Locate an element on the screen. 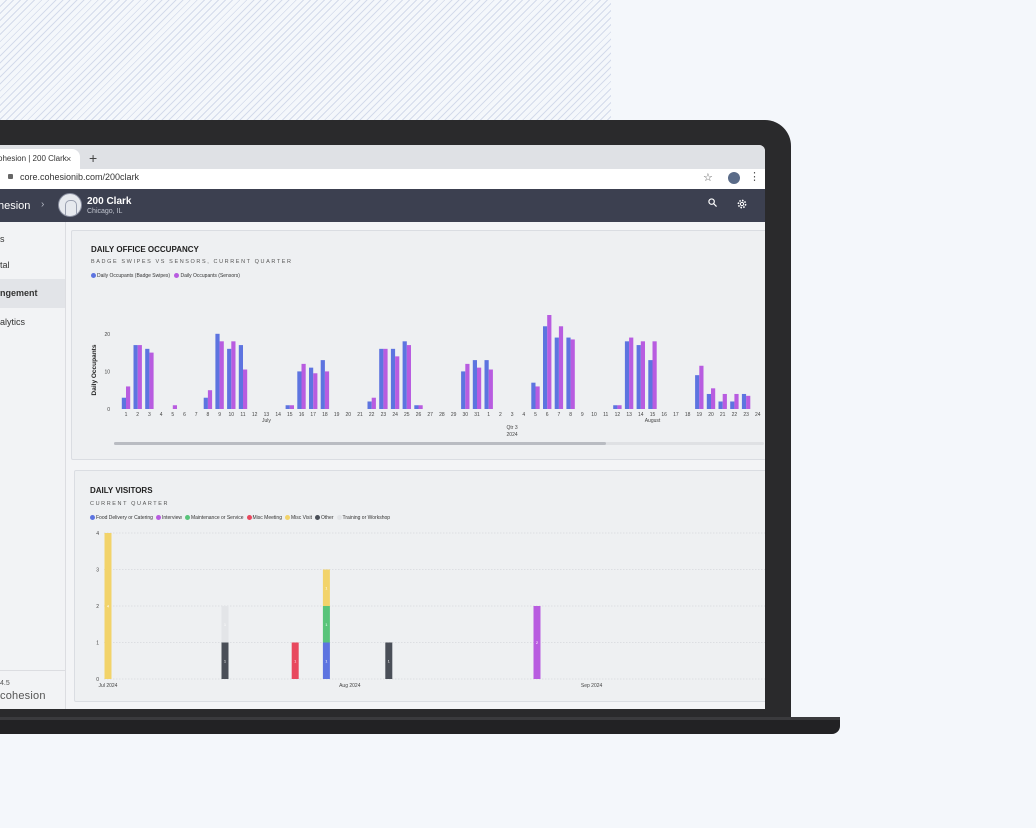 Image resolution: width=1036 pixels, height=828 pixels. legend-item: Training or Workshop is located at coordinates (363, 518).